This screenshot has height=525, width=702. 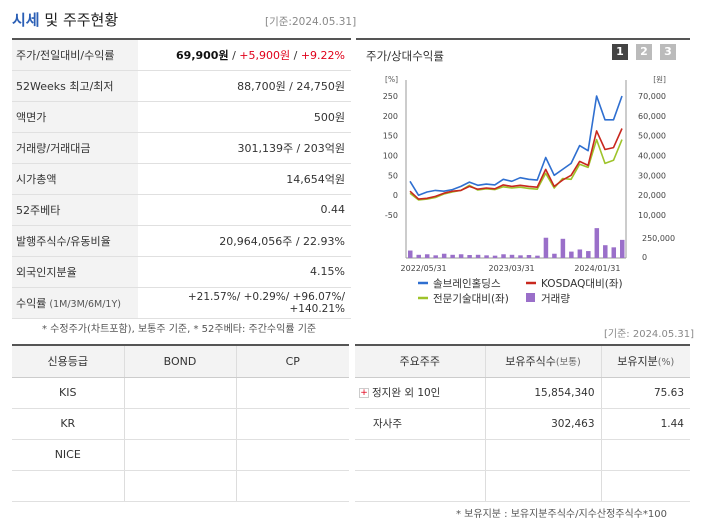 I want to click on legend-label: 전문기술대비(좌), so click(x=471, y=299).